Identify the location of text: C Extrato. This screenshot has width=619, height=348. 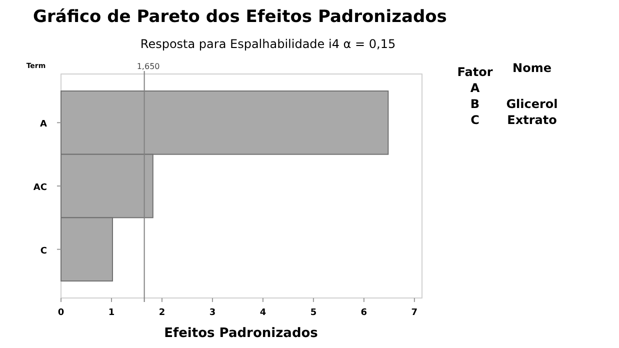
(513, 120).